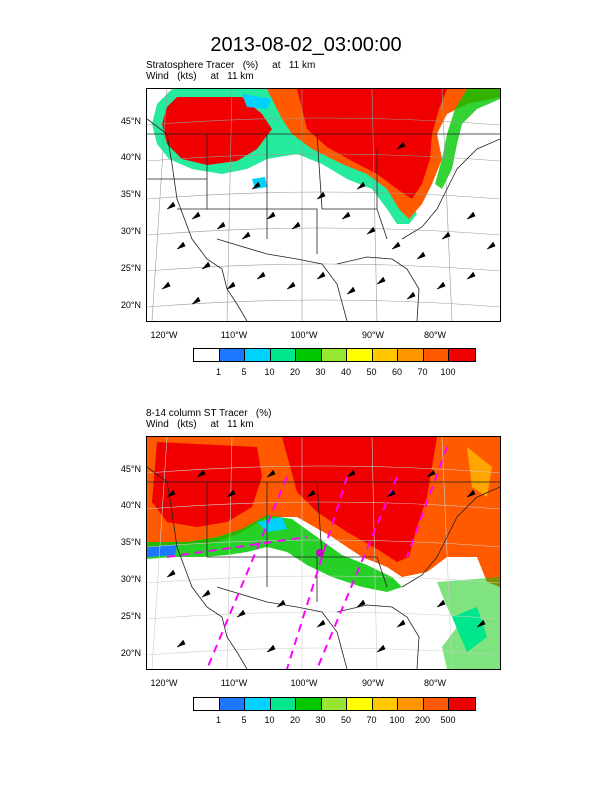 Image resolution: width=612 pixels, height=792 pixels. I want to click on tracer-core-west, so click(217, 131).